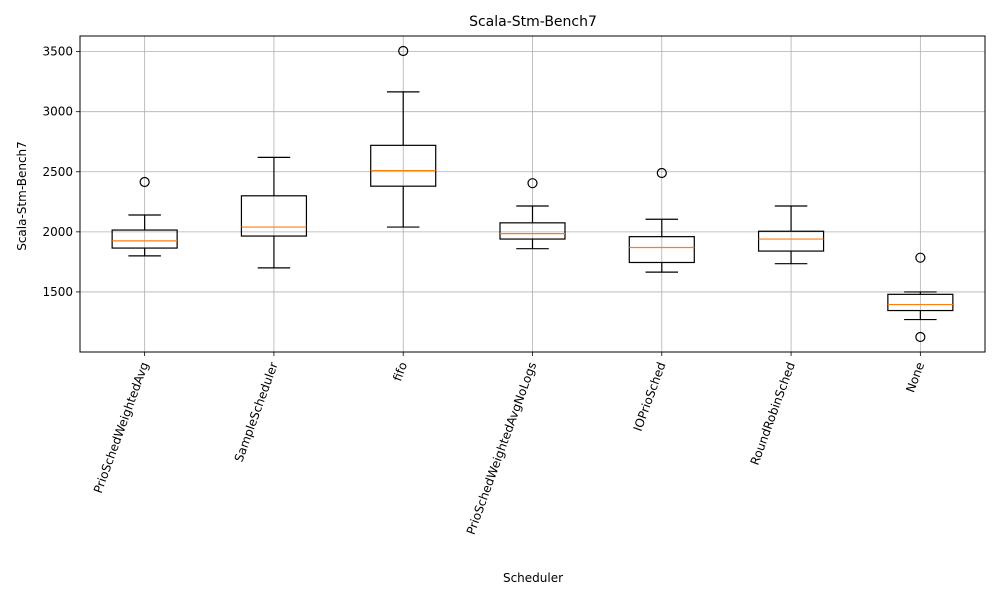 The image size is (1000, 600). I want to click on y-tick-label: 3500, so click(57, 52).